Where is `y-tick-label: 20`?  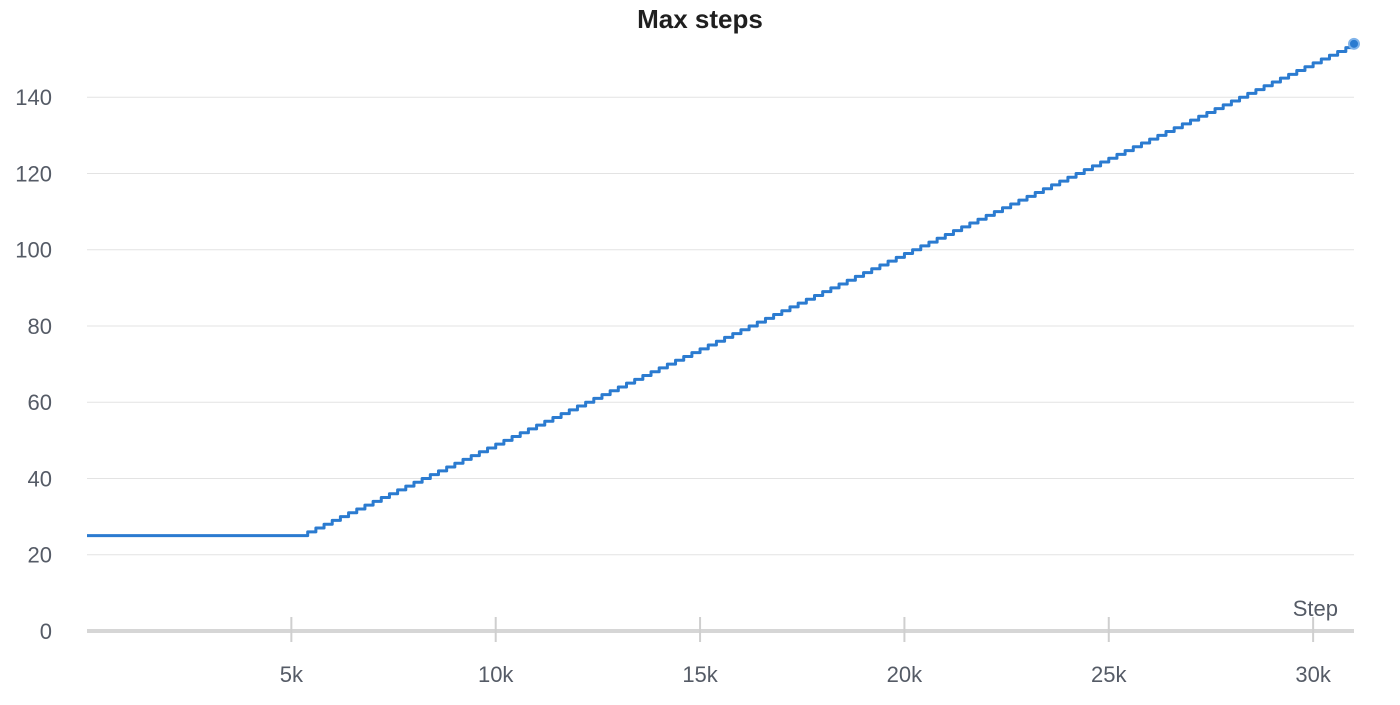 y-tick-label: 20 is located at coordinates (40, 555).